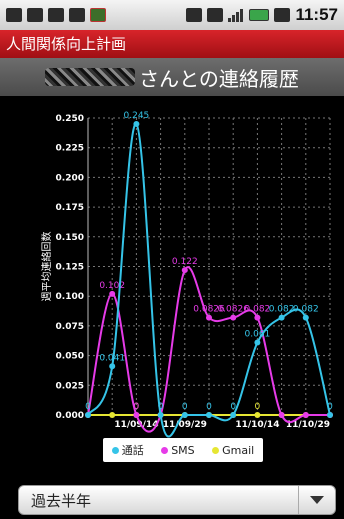 This screenshot has width=344, height=519. I want to click on hspa-icon, so click(215, 15).